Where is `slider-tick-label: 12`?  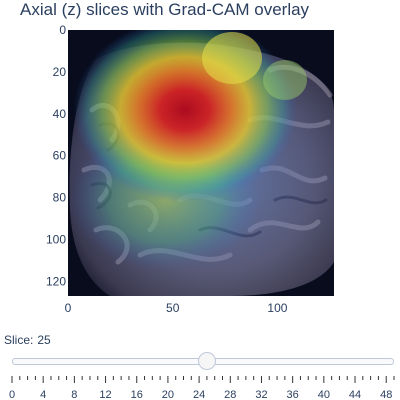
slider-tick-label: 12 is located at coordinates (105, 394).